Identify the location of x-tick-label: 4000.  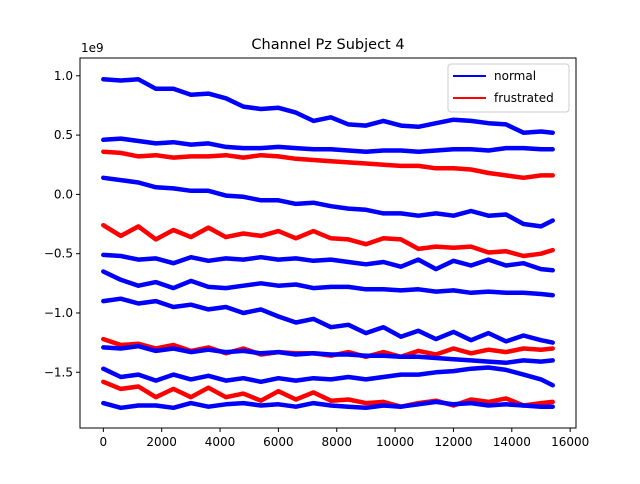
(220, 442).